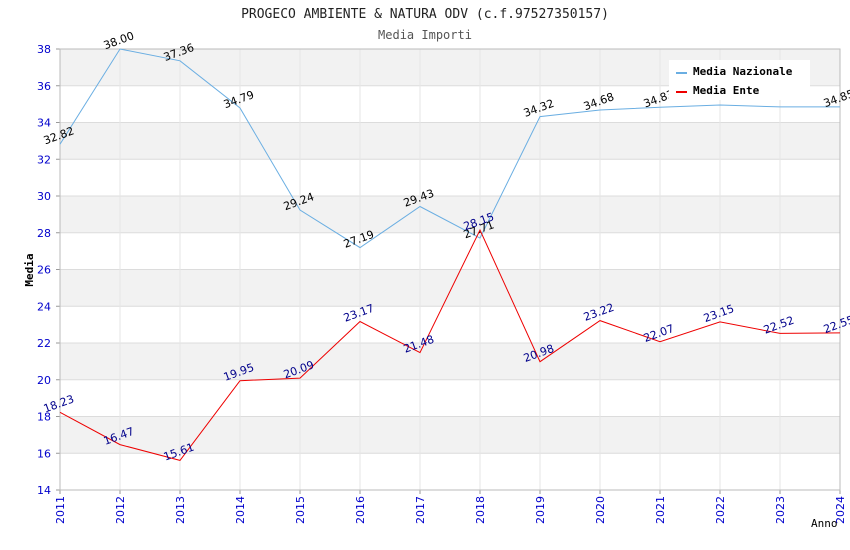 The image size is (850, 550). What do you see at coordinates (120, 510) in the screenshot?
I see `x-tick-label: 2012` at bounding box center [120, 510].